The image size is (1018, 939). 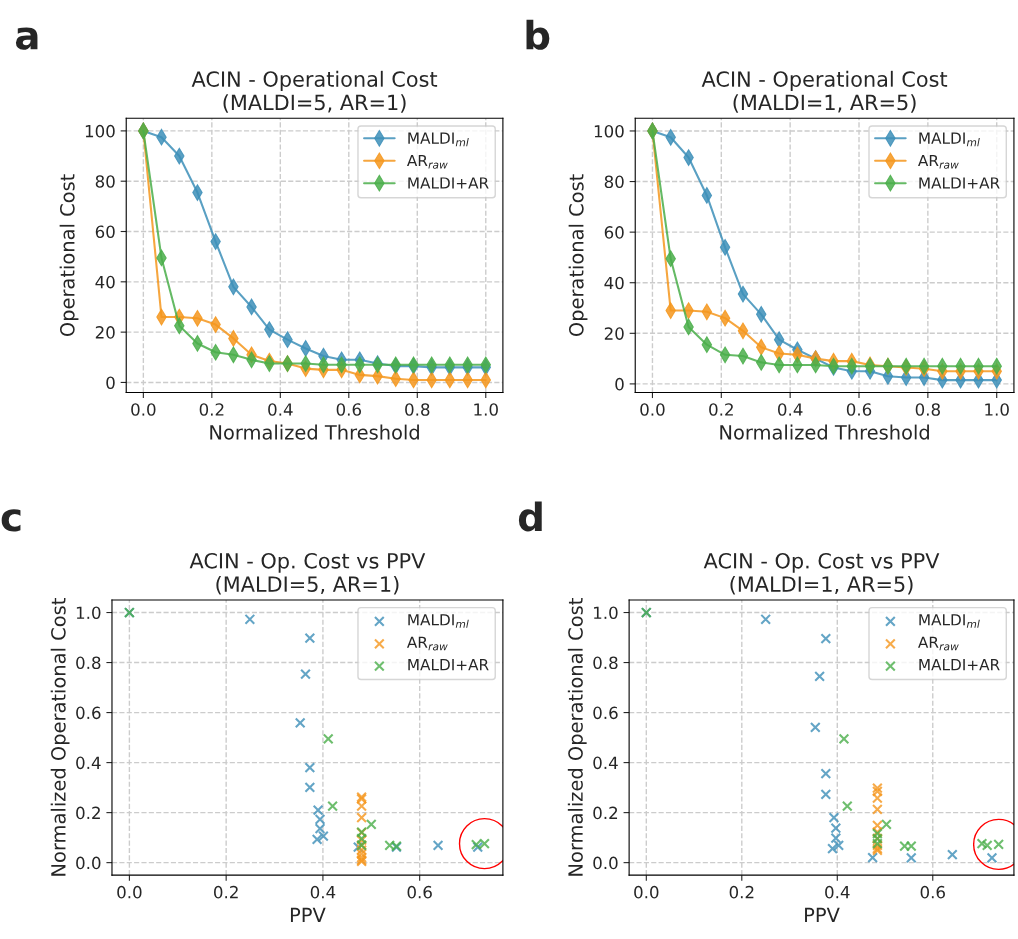 I want to click on text: d, so click(x=530, y=516).